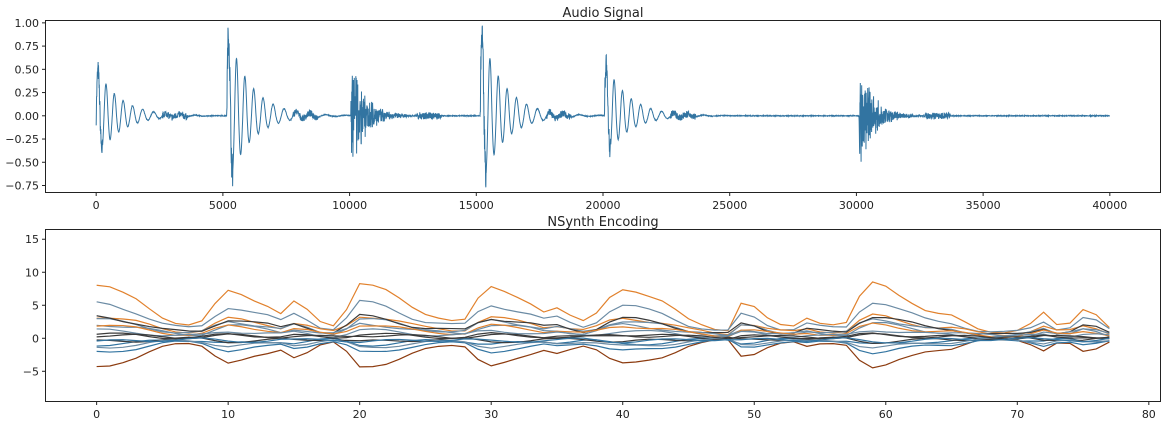  I want to click on nsynth-encoding-x-tick-label: 50, so click(754, 414).